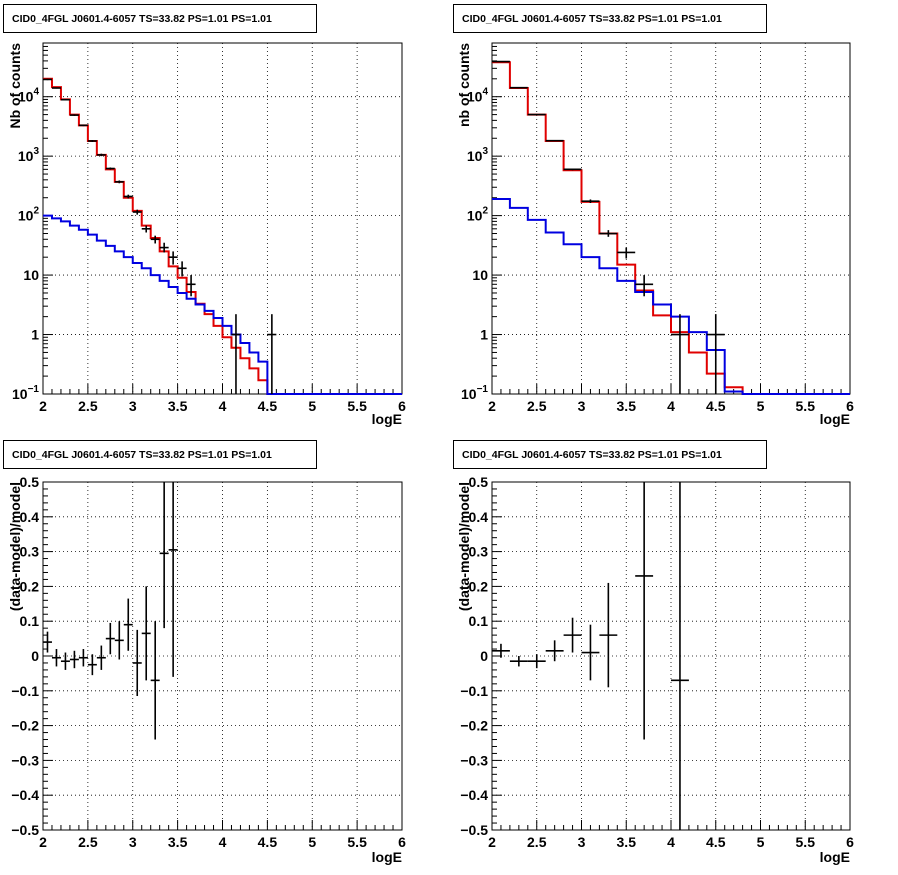  I want to click on y-tick-label: 0.4, so click(30, 517).